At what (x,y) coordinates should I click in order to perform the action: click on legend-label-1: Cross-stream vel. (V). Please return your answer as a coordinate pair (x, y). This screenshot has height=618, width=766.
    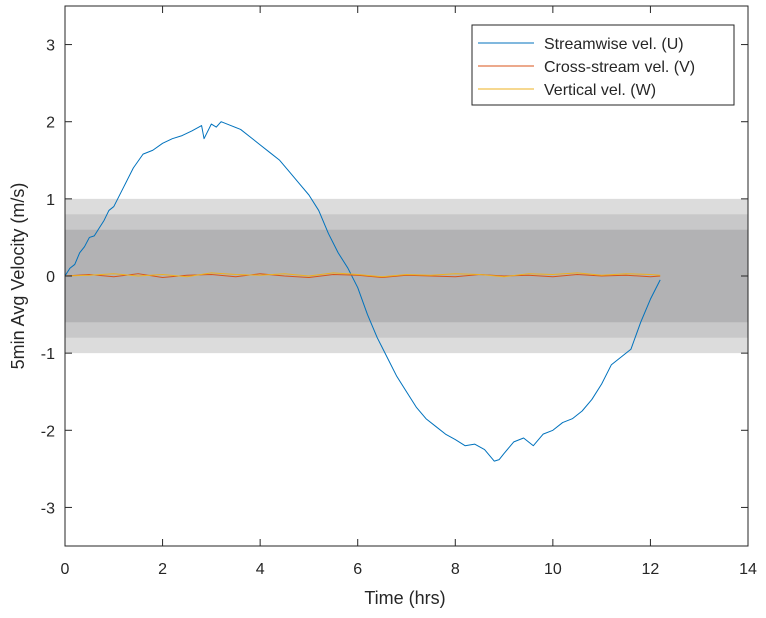
    Looking at the image, I should click on (619, 67).